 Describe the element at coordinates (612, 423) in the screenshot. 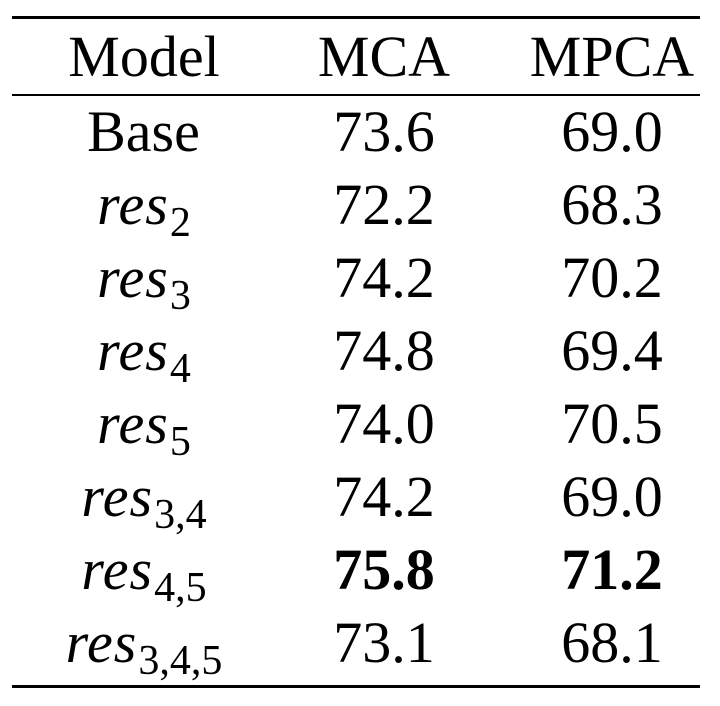

I see `row-5-mpca: 70.5` at that location.